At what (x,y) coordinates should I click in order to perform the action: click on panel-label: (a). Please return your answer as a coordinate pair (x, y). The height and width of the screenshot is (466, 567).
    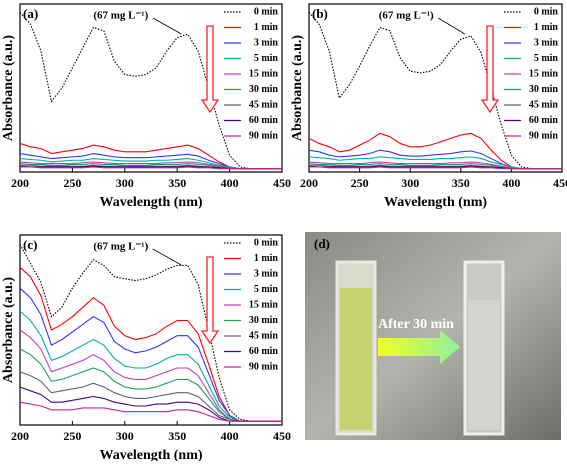
    Looking at the image, I should click on (30, 13).